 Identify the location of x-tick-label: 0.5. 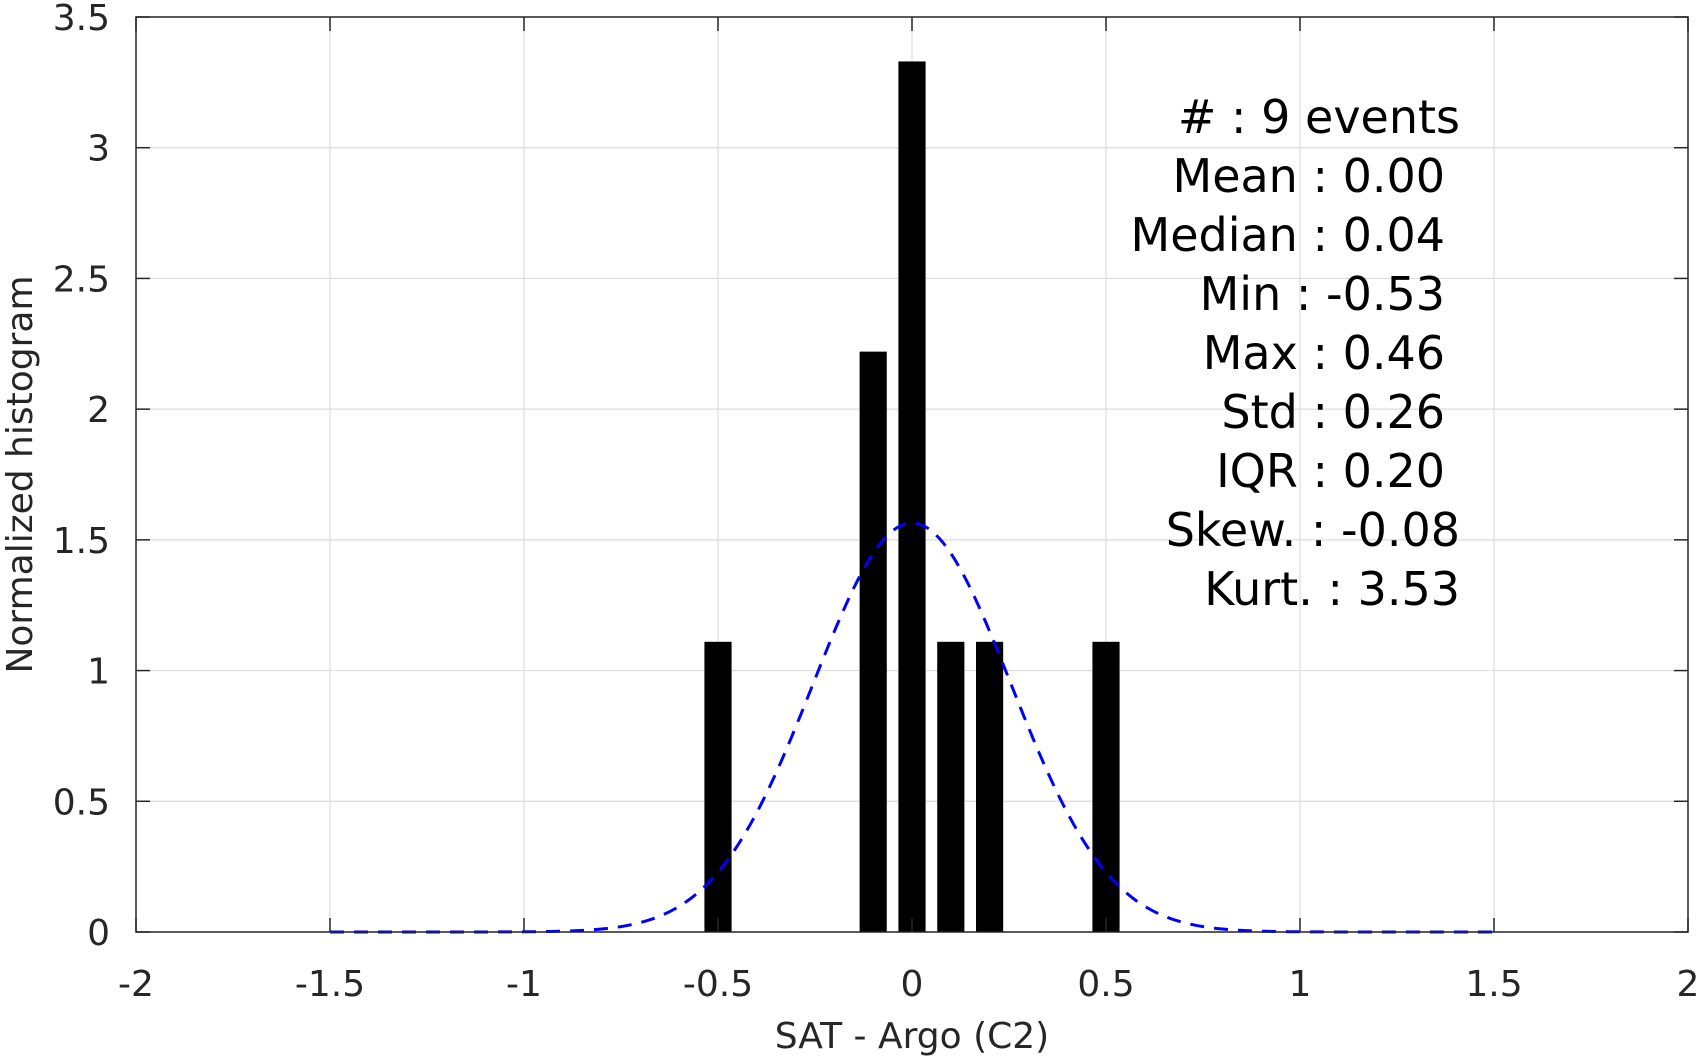
(1105, 984).